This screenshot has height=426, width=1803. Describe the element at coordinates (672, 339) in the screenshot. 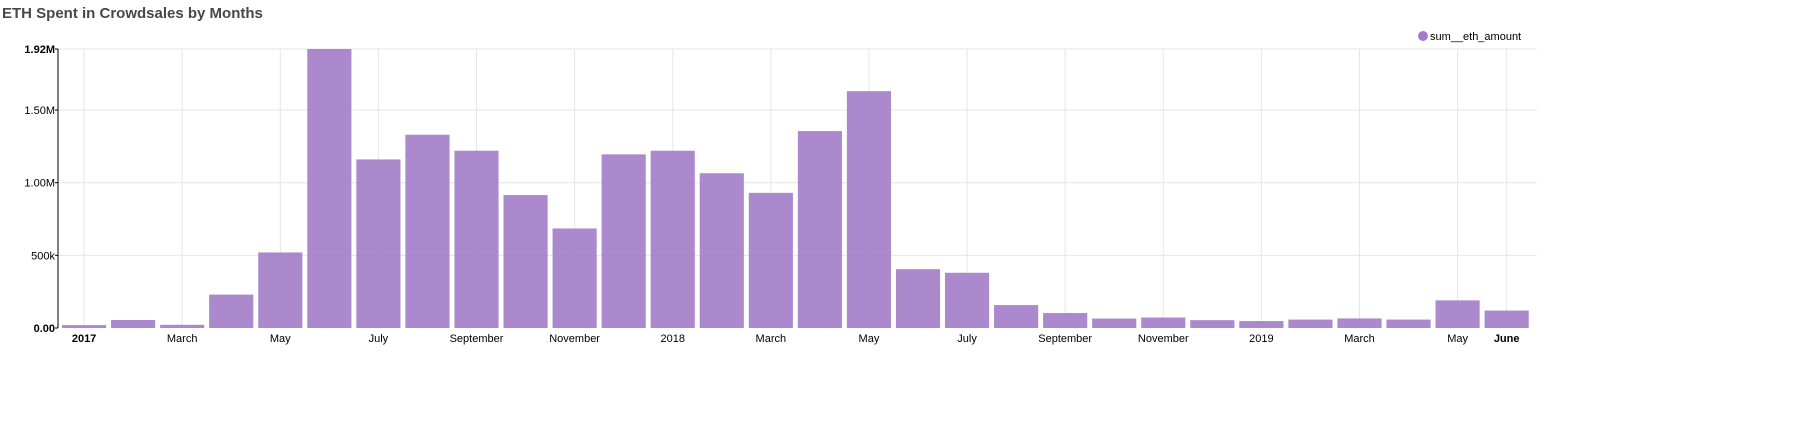

I see `x-tick-label: 2018` at that location.